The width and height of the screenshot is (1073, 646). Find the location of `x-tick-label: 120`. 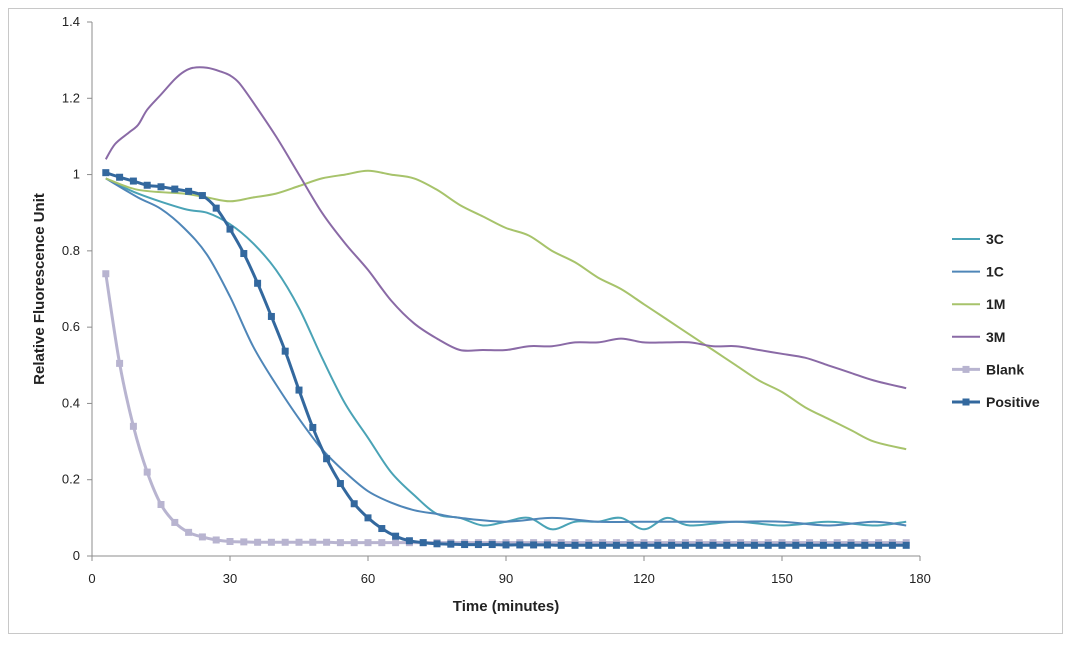

x-tick-label: 120 is located at coordinates (644, 578).